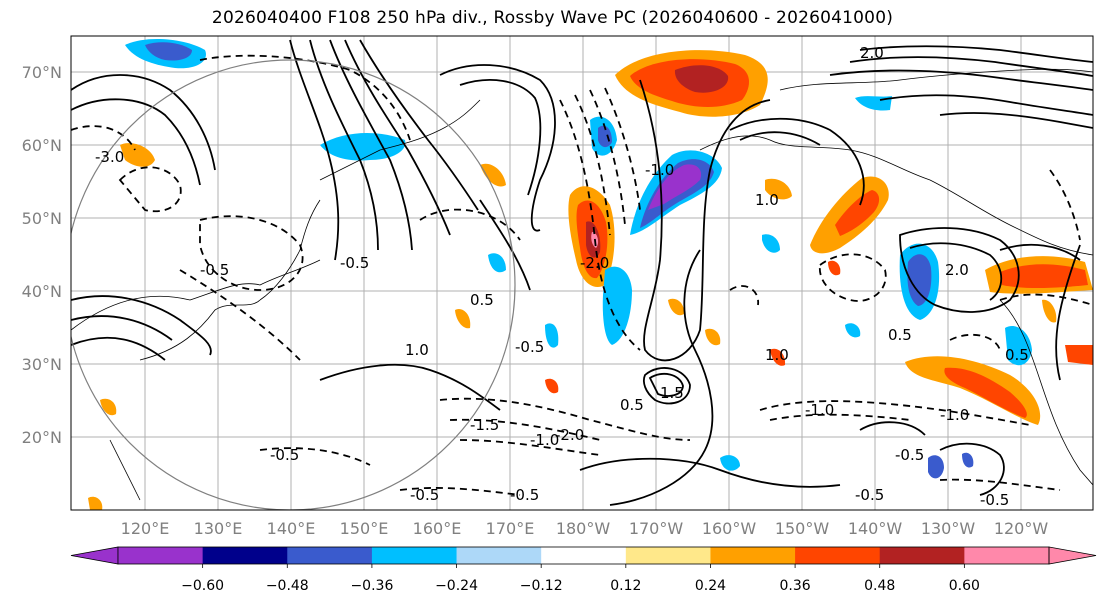 This screenshot has height=604, width=1105. What do you see at coordinates (437, 528) in the screenshot?
I see `longitude-label: 160°E` at bounding box center [437, 528].